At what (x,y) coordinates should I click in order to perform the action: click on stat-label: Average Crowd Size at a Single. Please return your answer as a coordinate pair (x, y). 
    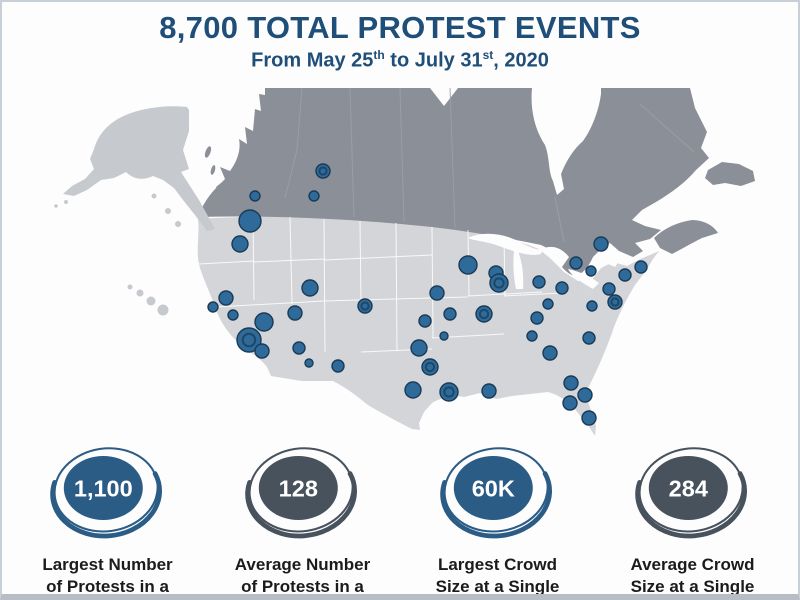
    Looking at the image, I should click on (692, 575).